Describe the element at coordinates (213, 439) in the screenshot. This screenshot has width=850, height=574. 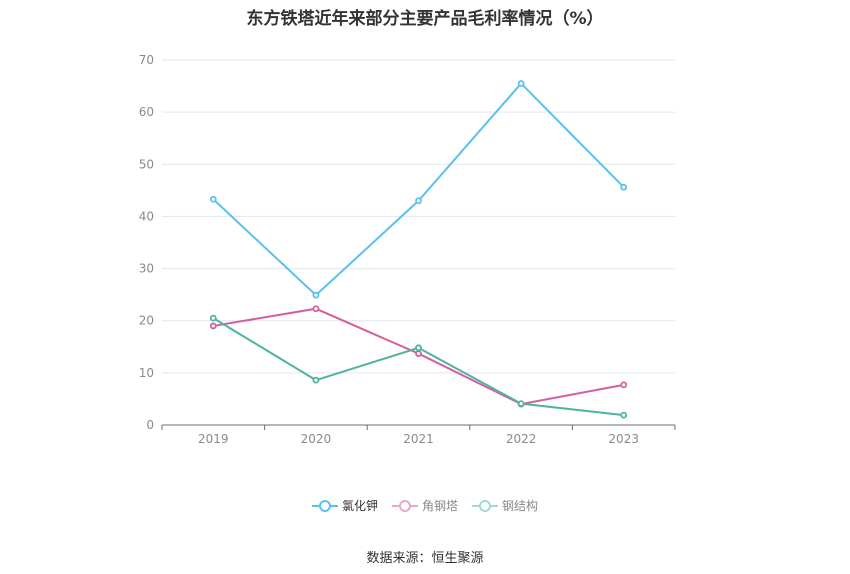
I see `x-tick-label: 2019` at that location.